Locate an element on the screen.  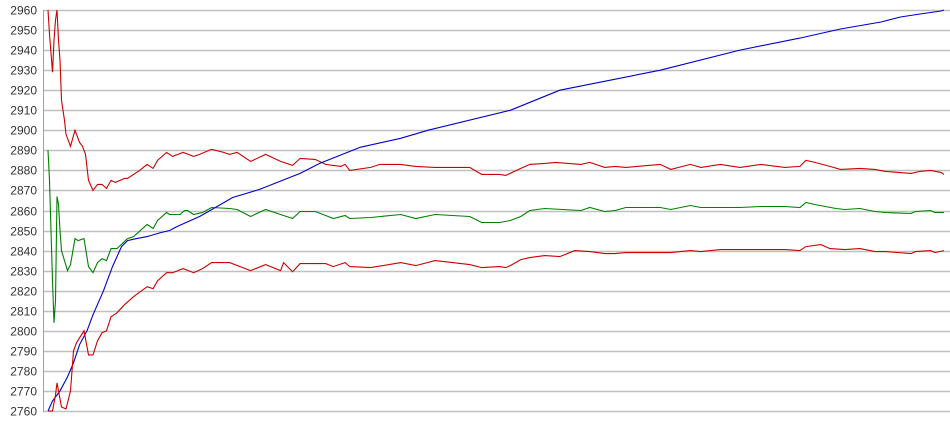
y-tick-label: 2900 is located at coordinates (23, 131).